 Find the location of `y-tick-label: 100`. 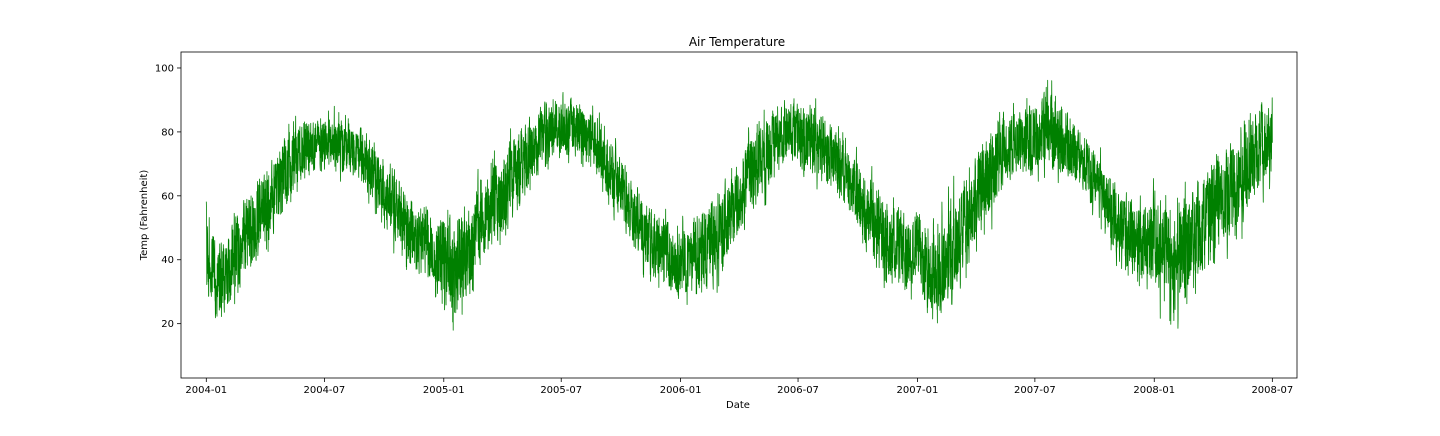

y-tick-label: 100 is located at coordinates (164, 68).